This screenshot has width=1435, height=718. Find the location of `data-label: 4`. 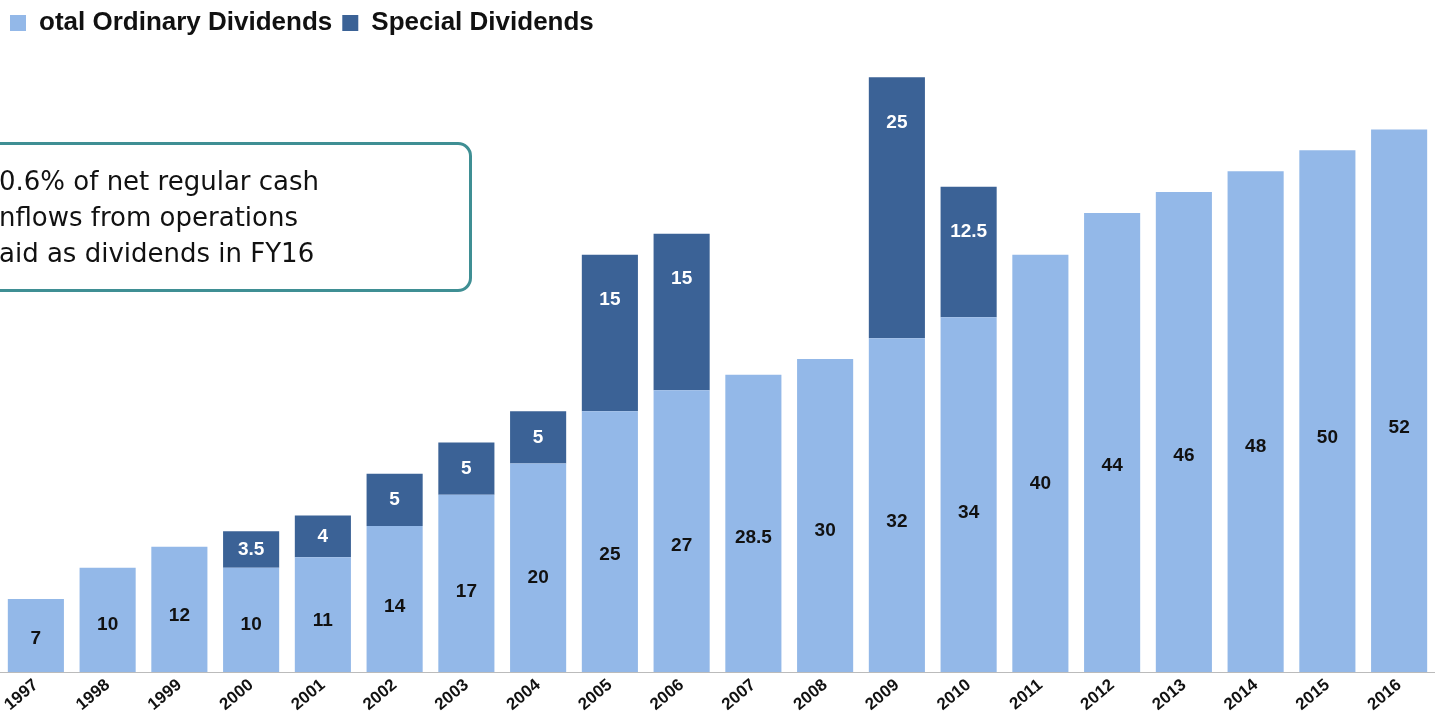

data-label: 4 is located at coordinates (323, 535).